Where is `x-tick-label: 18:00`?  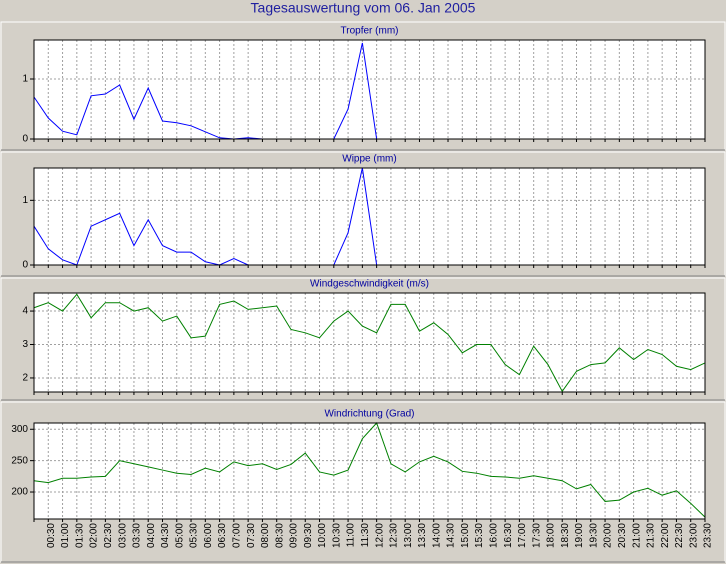
x-tick-label: 18:00 is located at coordinates (551, 535).